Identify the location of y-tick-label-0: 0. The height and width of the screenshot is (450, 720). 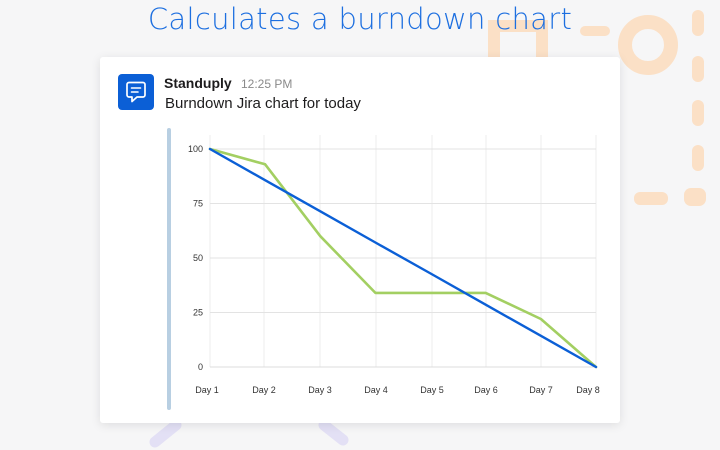
(200, 367).